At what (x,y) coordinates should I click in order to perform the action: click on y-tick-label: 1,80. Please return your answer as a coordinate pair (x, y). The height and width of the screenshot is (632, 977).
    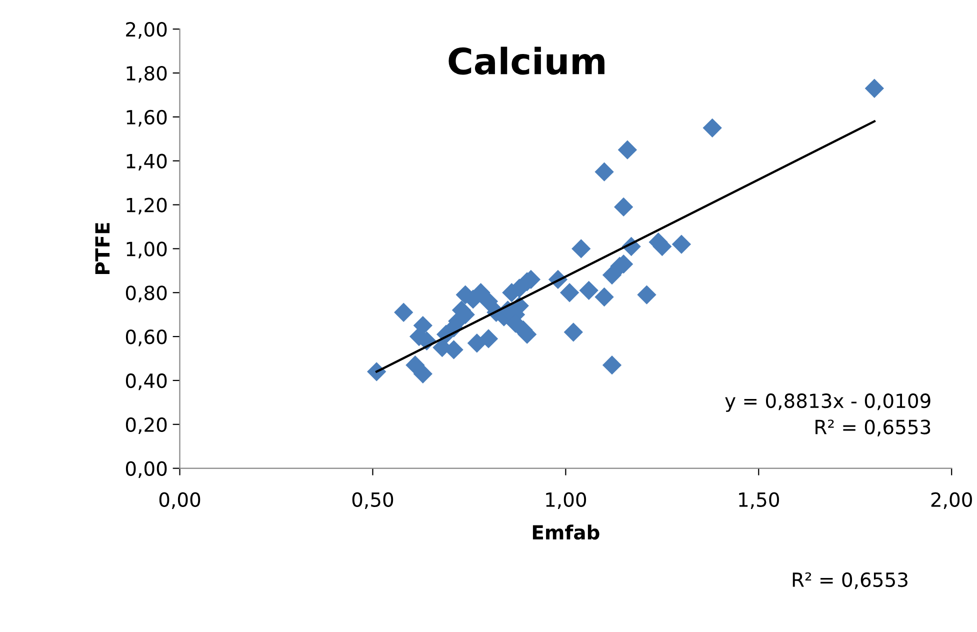
    Looking at the image, I should click on (146, 74).